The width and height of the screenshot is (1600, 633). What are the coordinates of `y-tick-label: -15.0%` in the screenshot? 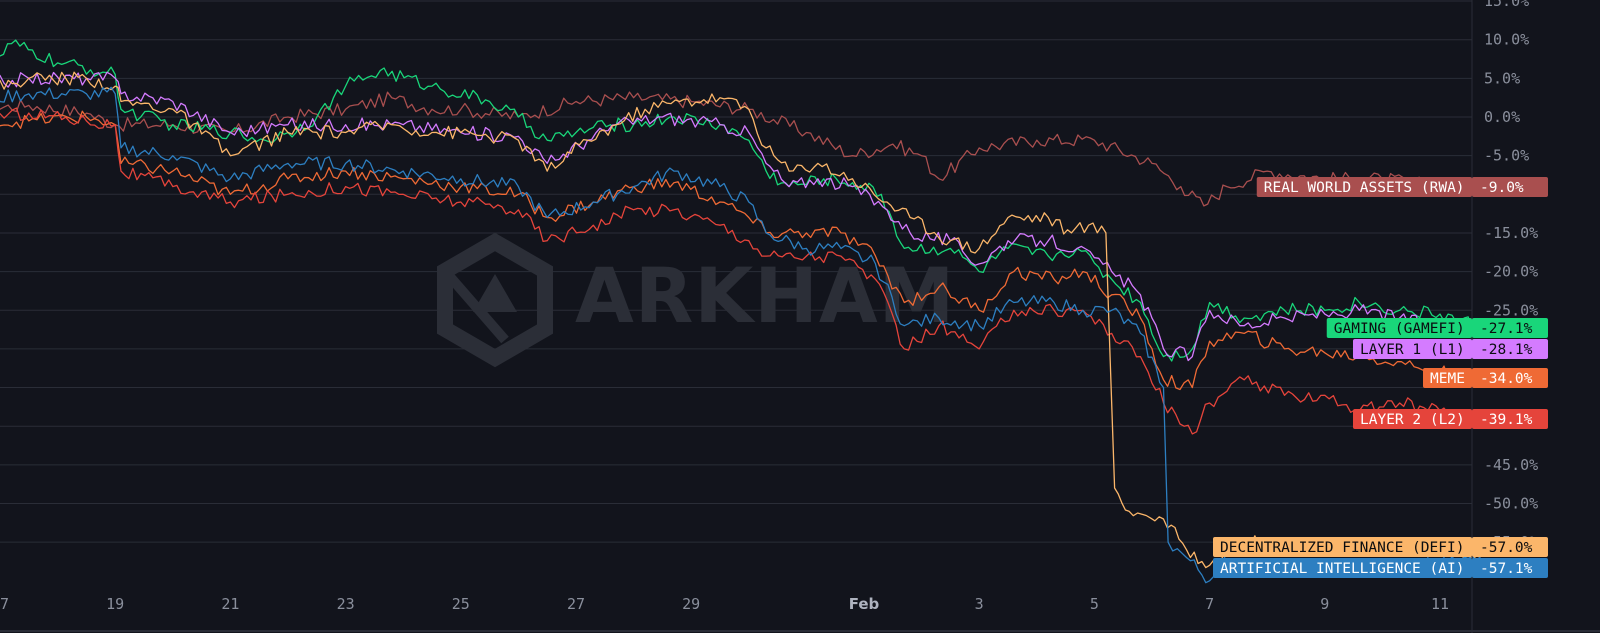 It's located at (1511, 233).